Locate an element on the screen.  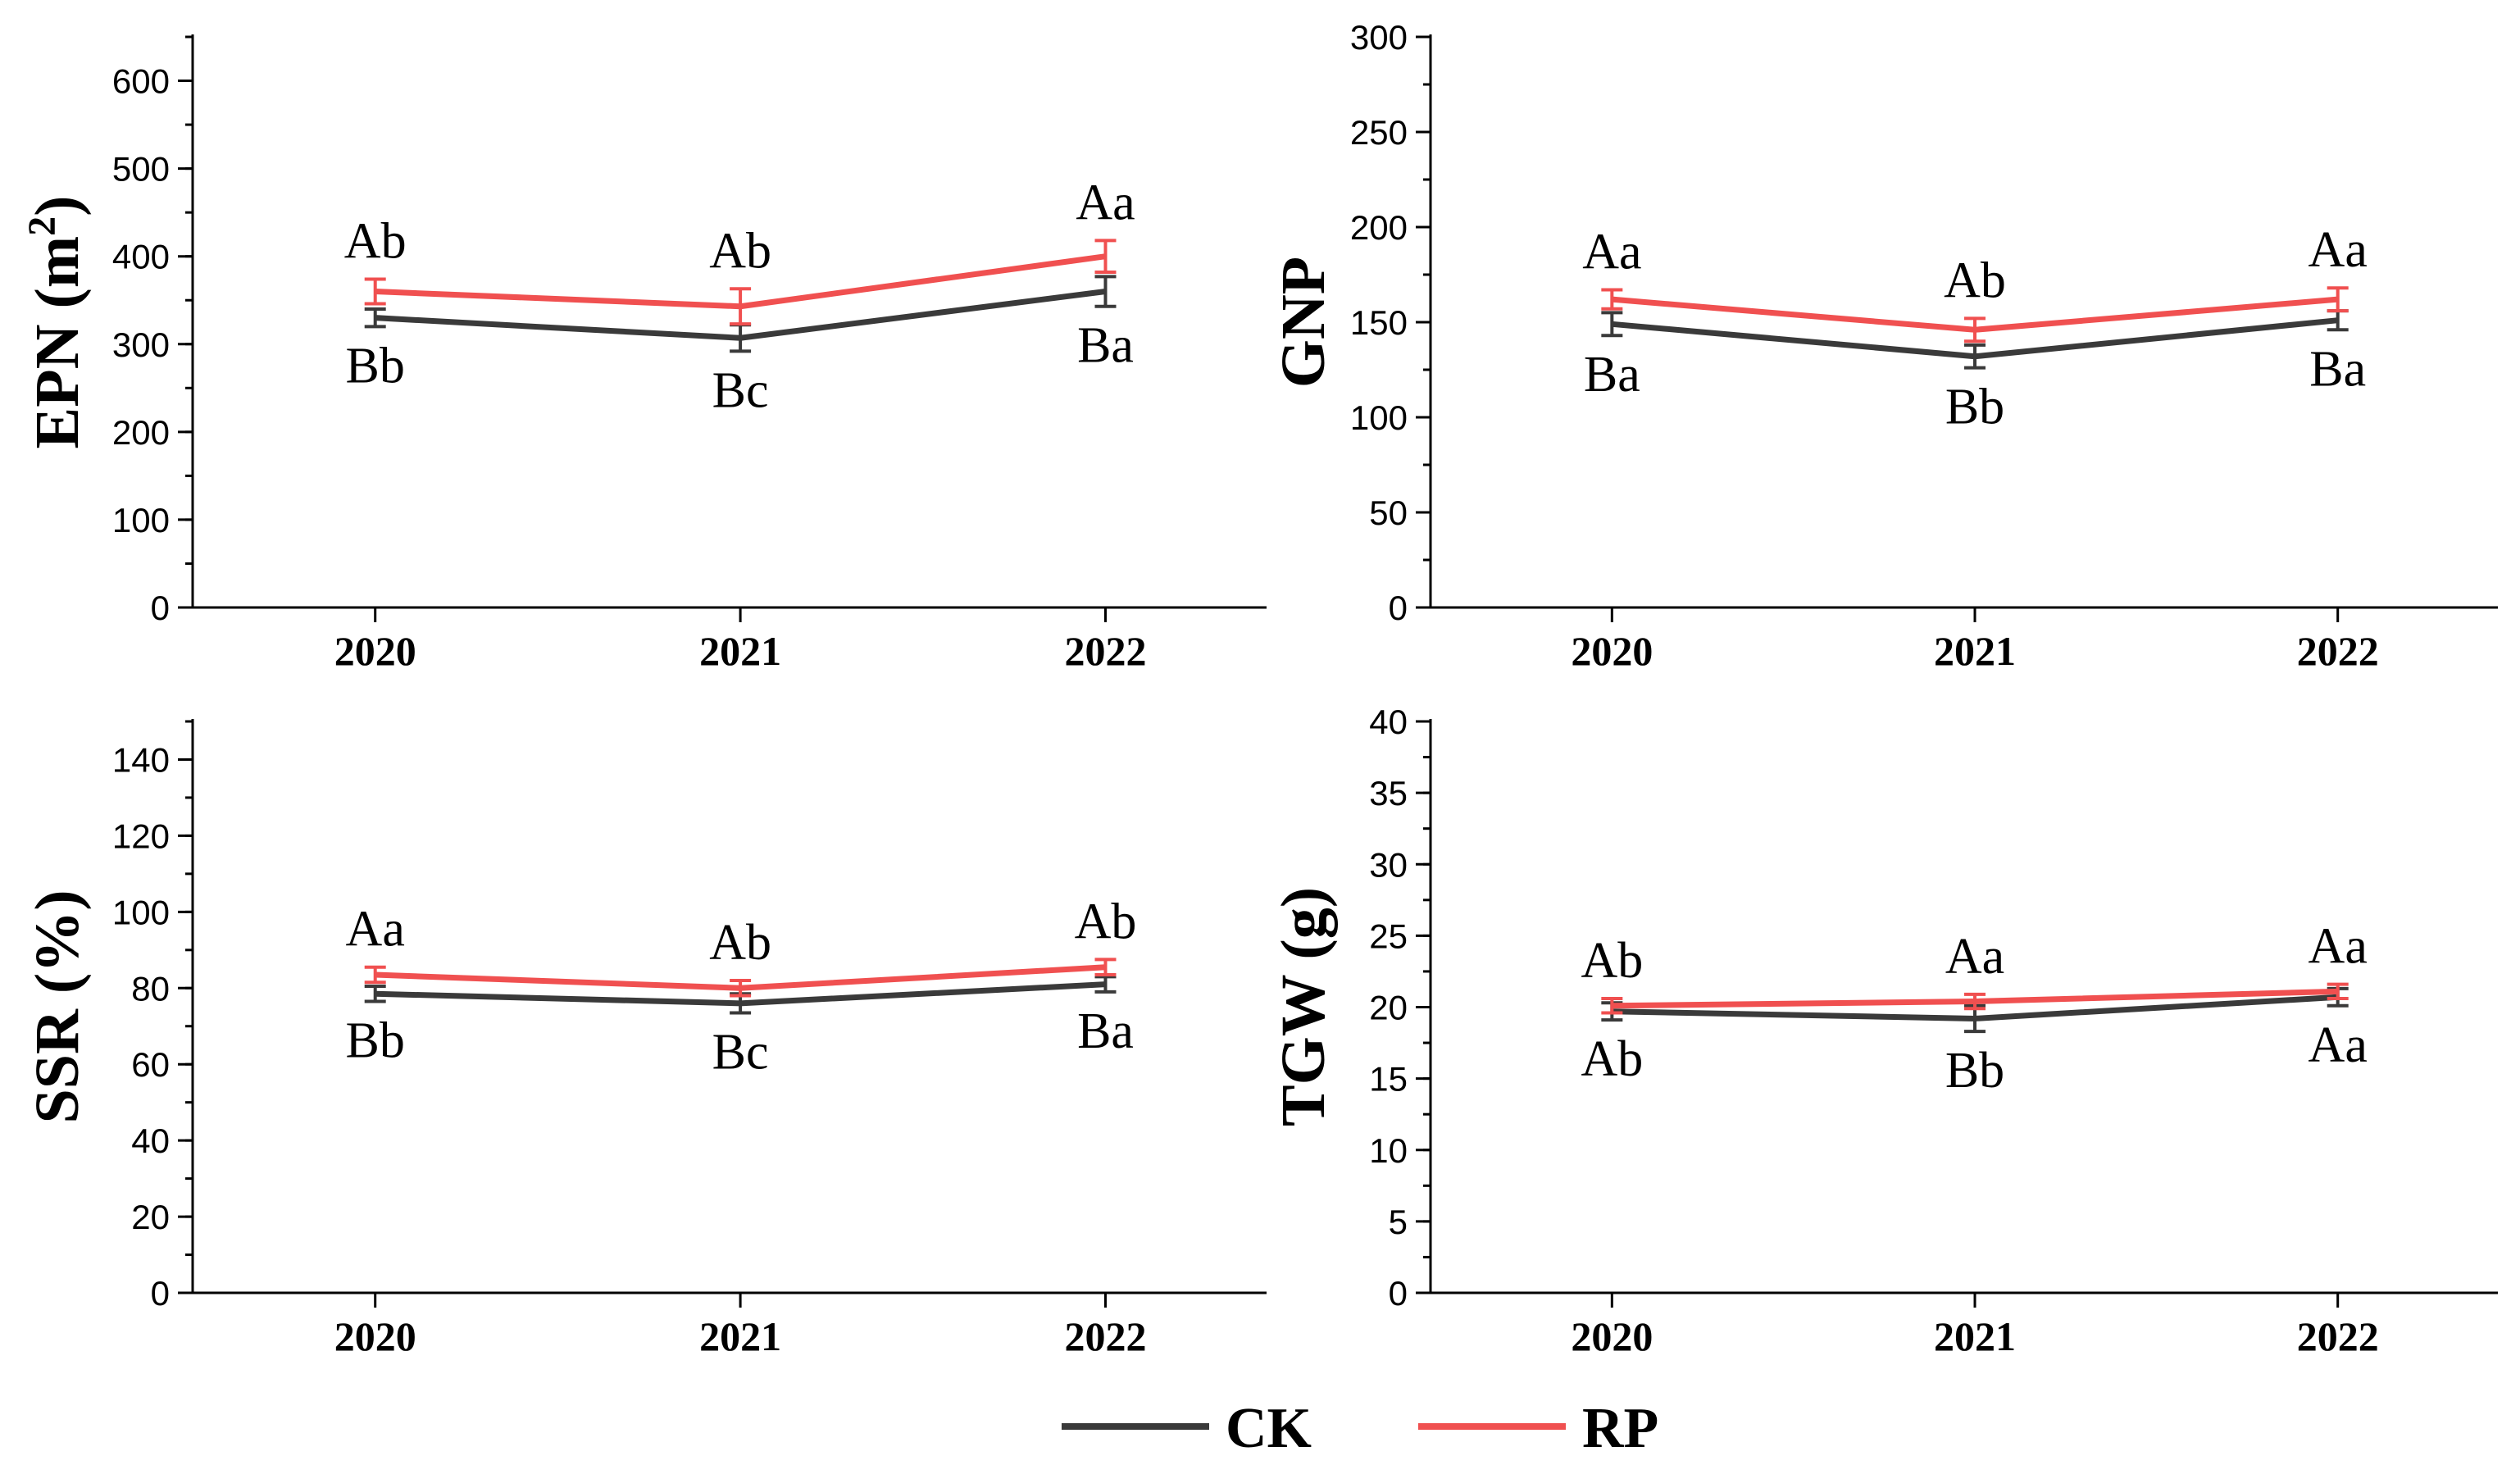
y-tick-label: 15 is located at coordinates (1388, 1079).